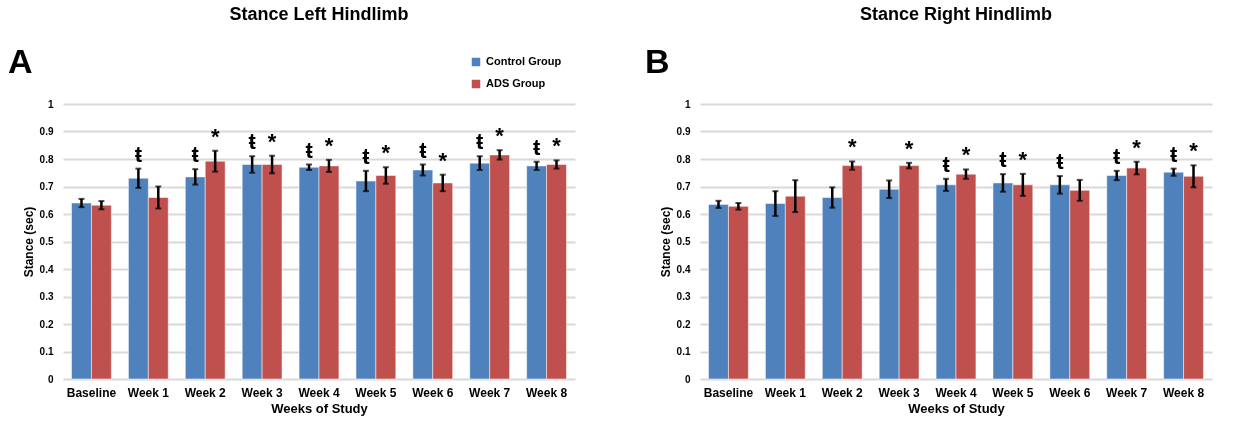 This screenshot has height=428, width=1249. Describe the element at coordinates (516, 83) in the screenshot. I see `legend-label: ADS Group` at that location.